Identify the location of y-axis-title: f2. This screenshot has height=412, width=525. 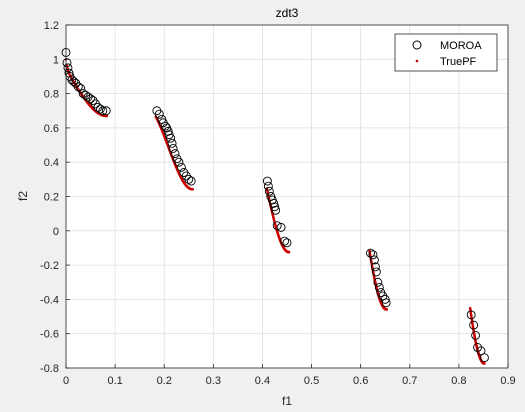
(23, 196).